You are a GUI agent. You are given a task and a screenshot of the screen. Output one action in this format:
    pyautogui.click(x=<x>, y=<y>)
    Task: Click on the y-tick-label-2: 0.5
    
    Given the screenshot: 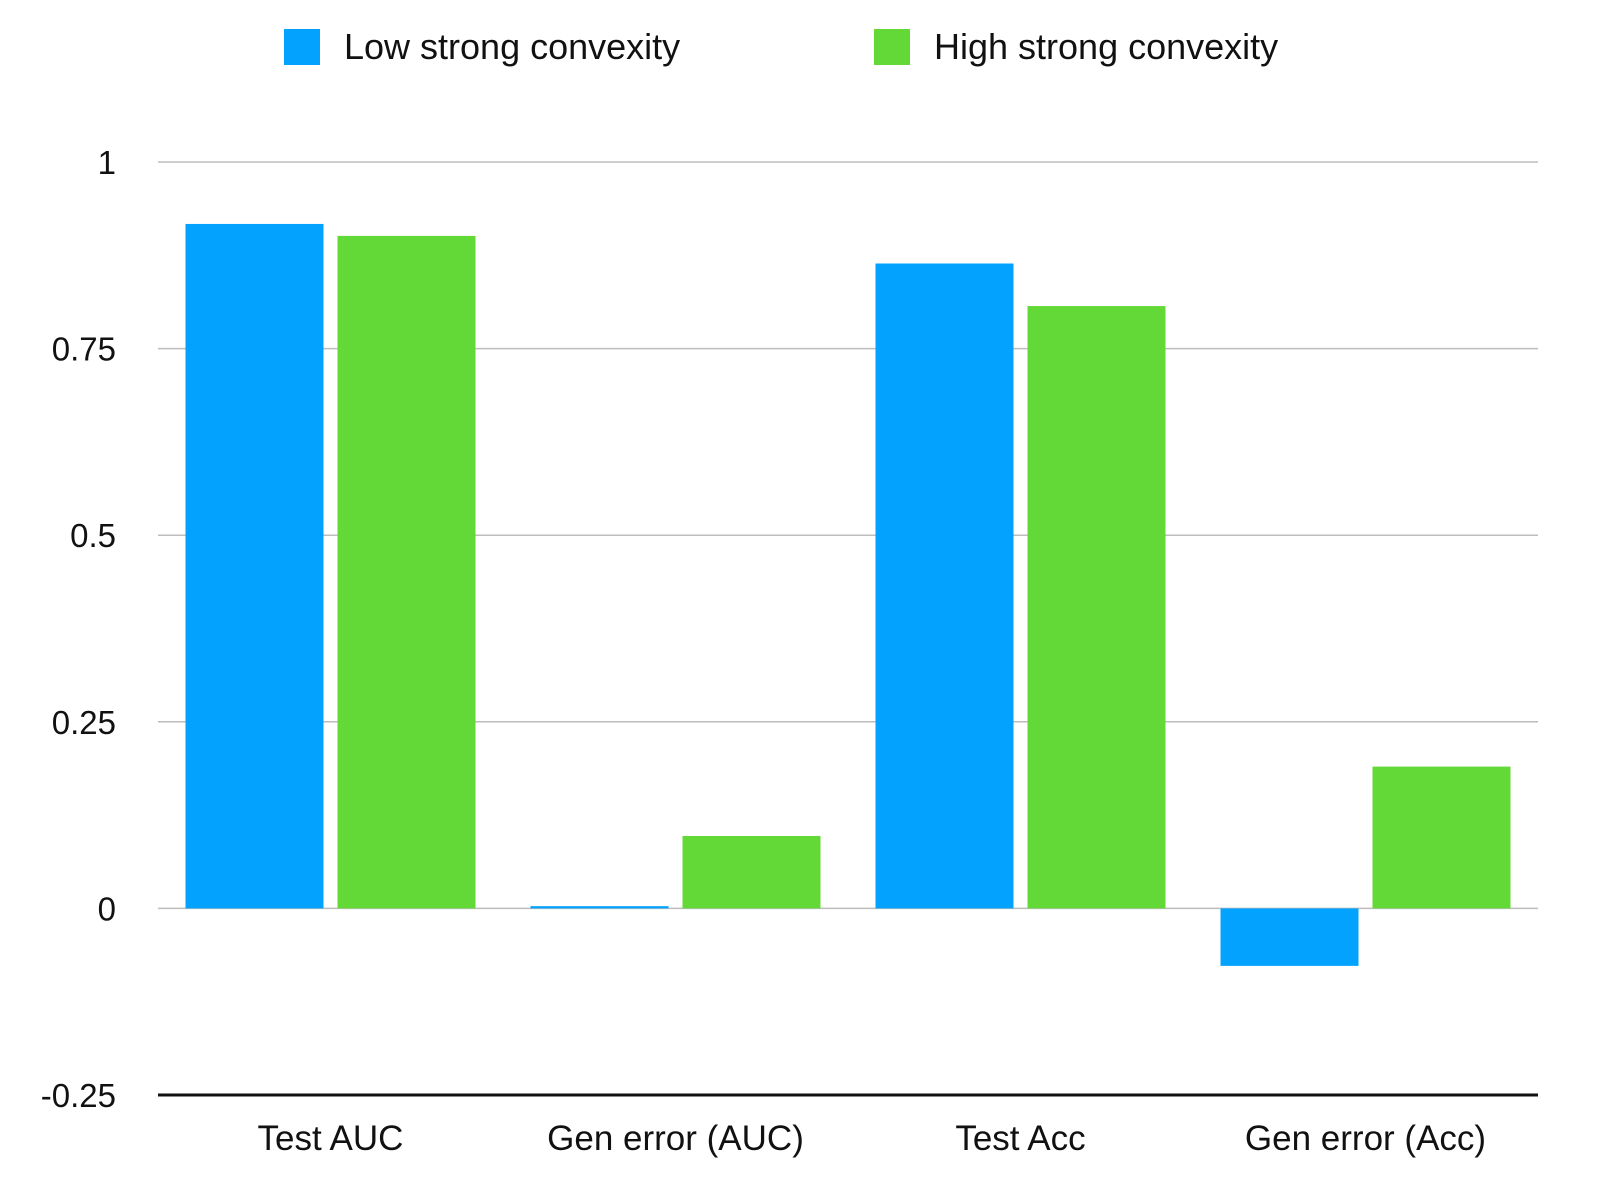 What is the action you would take?
    pyautogui.click(x=93, y=535)
    